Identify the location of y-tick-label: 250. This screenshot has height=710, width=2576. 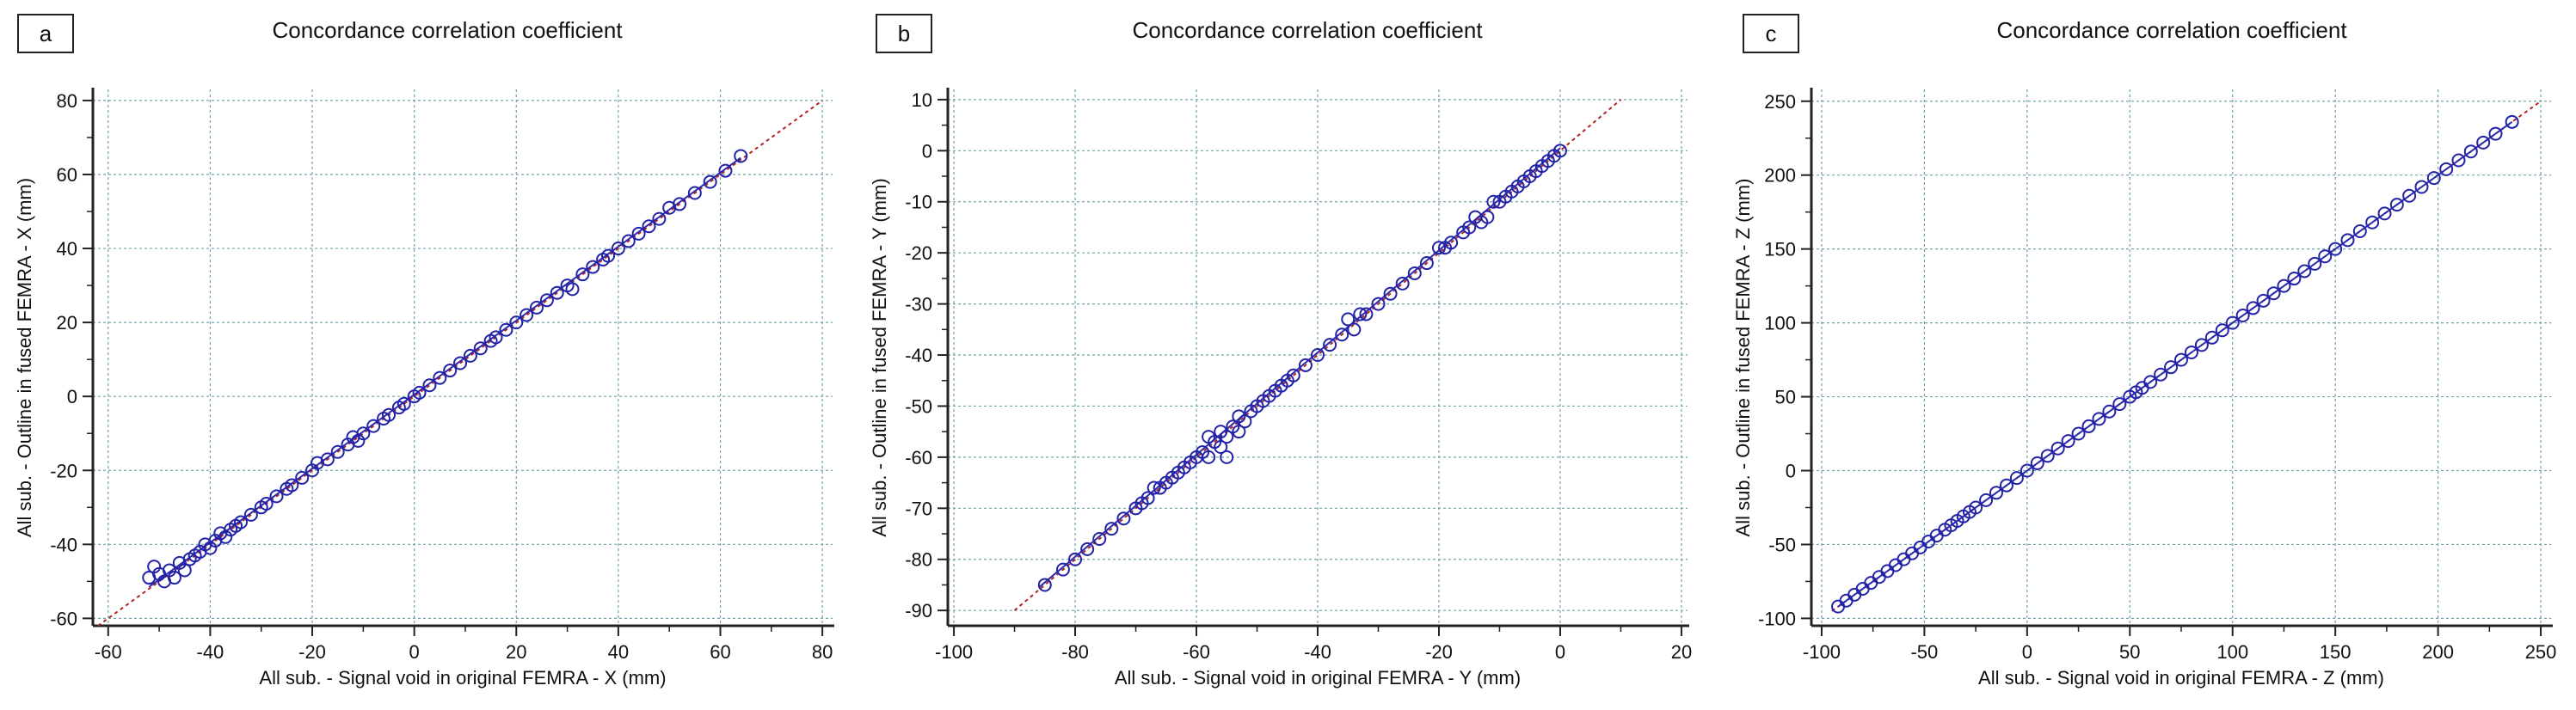
(1780, 102).